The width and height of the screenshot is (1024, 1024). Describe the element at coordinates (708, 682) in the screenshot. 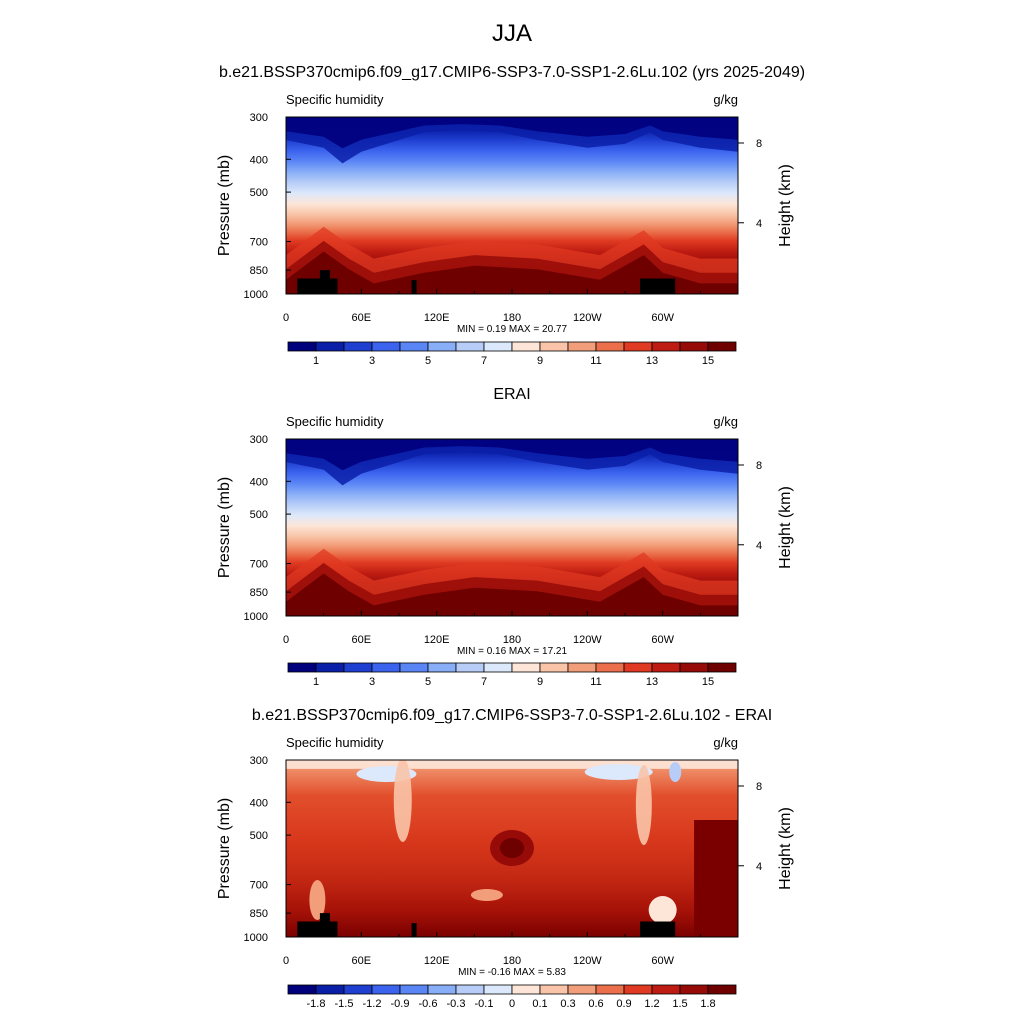

I see `colorbar-label: 15` at that location.